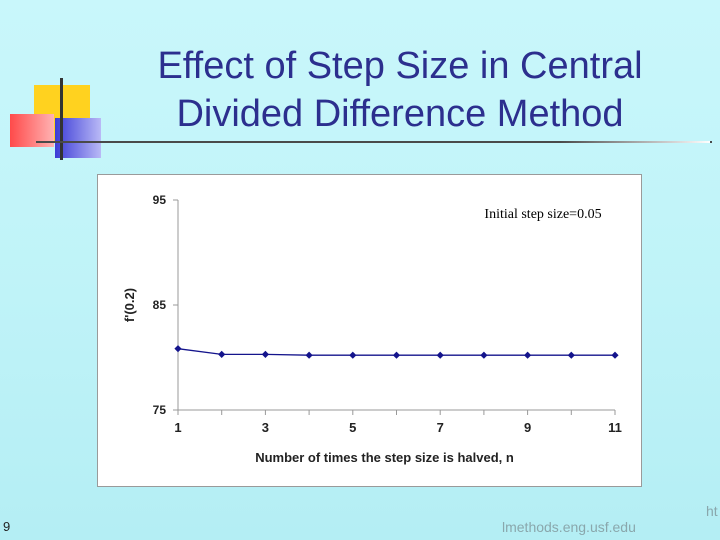  I want to click on decor-vertical-line, so click(61, 119).